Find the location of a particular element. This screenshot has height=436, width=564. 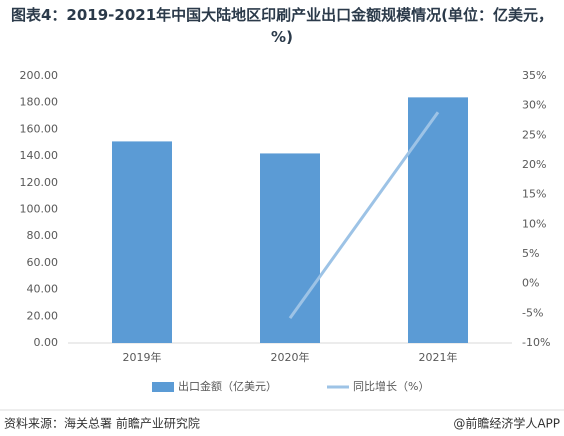

y-tick-label: 120.00 is located at coordinates (39, 182).